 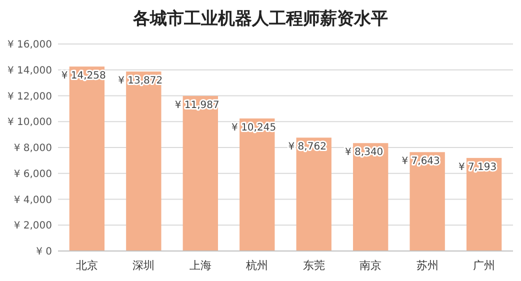 What do you see at coordinates (307, 147) in the screenshot?
I see `data-label: ¥ 8,762` at bounding box center [307, 147].